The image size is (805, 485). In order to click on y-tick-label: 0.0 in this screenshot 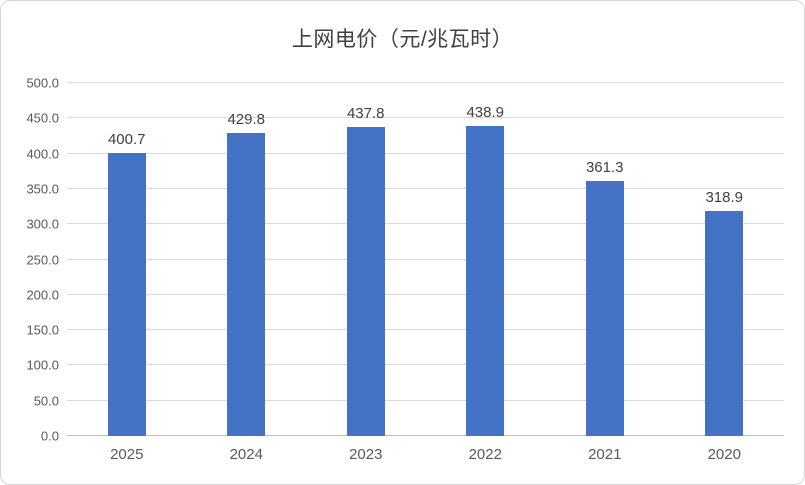, I will do `click(49, 436)`.